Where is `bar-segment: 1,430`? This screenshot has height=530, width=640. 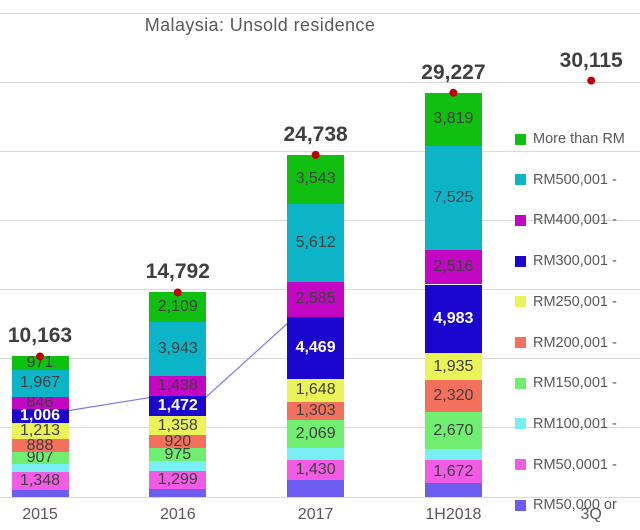 bar-segment: 1,430 is located at coordinates (316, 470).